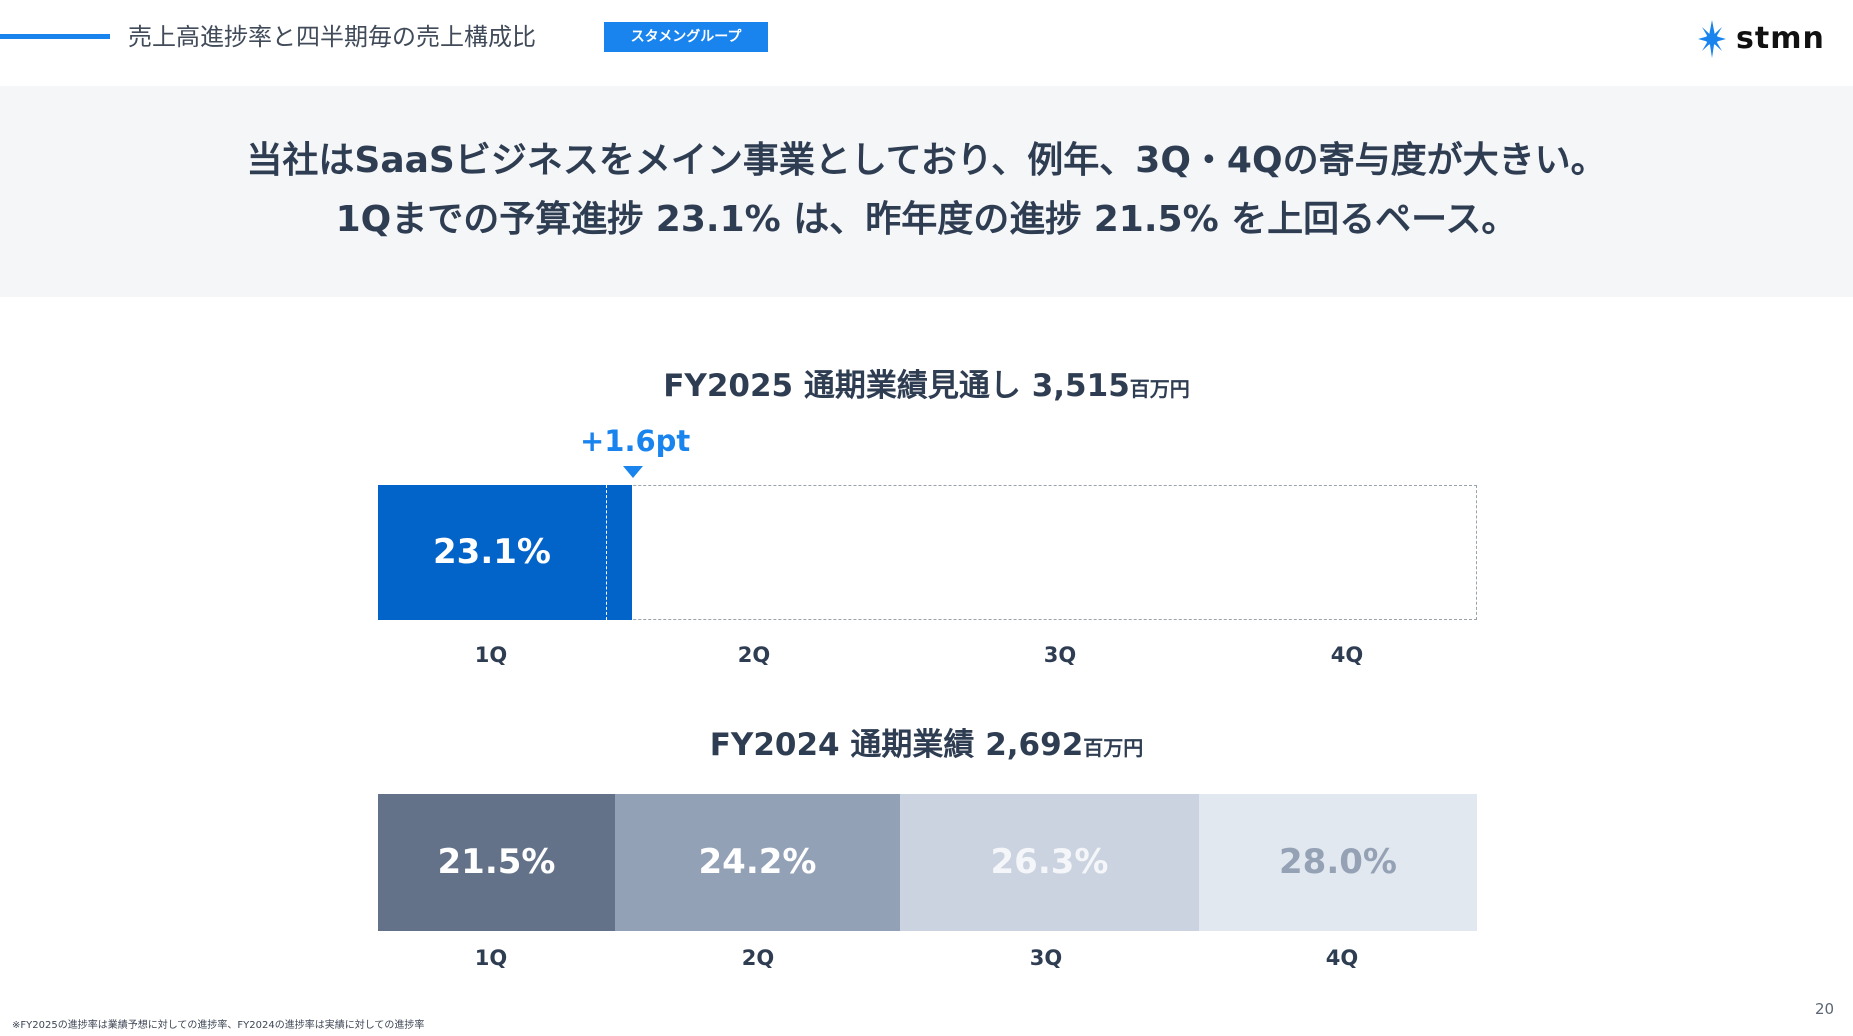  What do you see at coordinates (491, 655) in the screenshot?
I see `fy2025-quarter-label: 1Q` at bounding box center [491, 655].